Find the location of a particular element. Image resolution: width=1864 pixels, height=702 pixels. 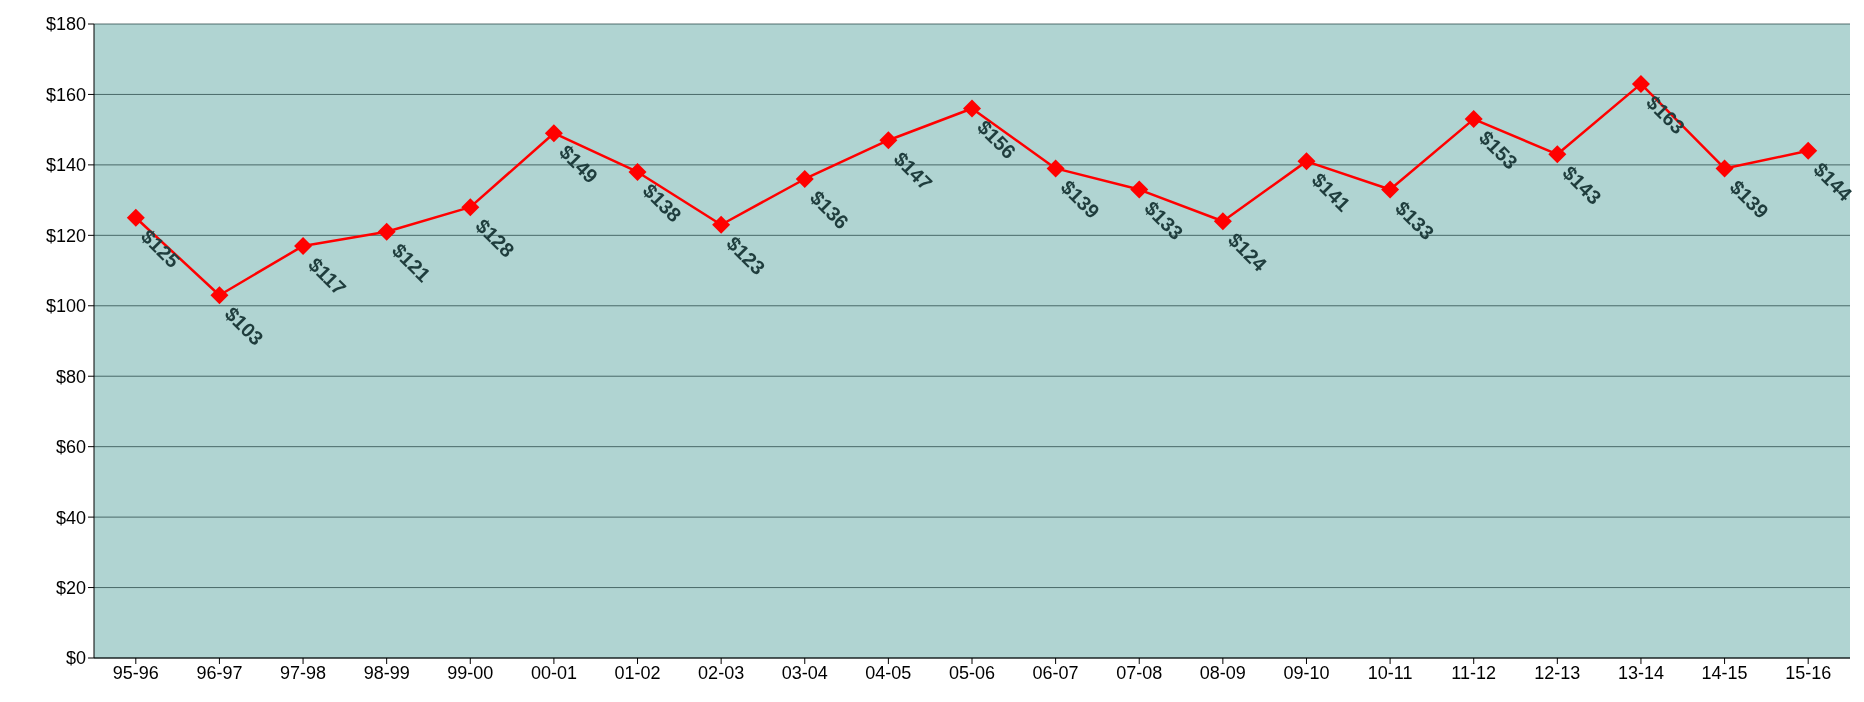

y-tick-label: $140 is located at coordinates (65, 165).